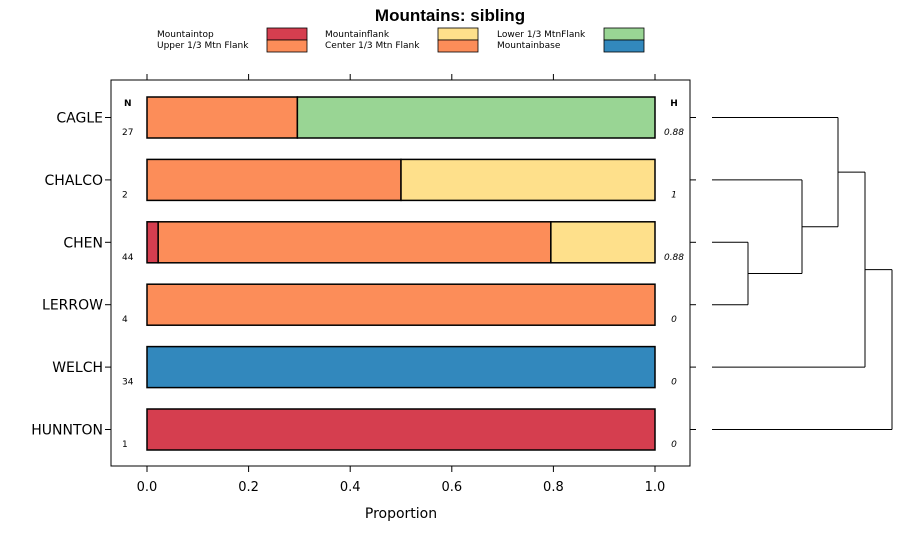 This screenshot has width=900, height=540. What do you see at coordinates (72, 306) in the screenshot?
I see `row-label: LERROW` at bounding box center [72, 306].